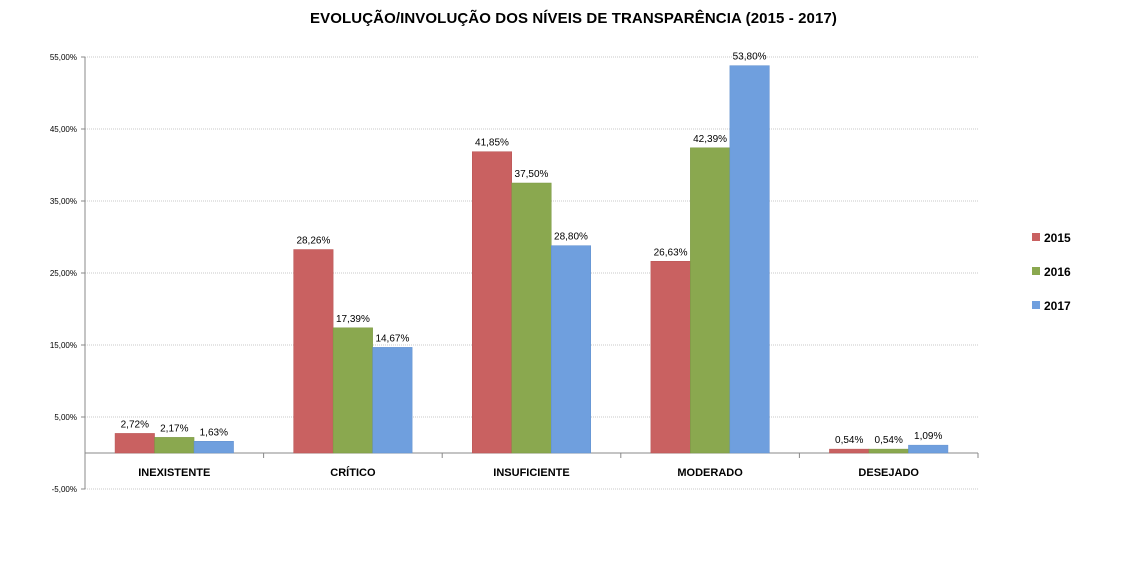  I want to click on category-label: INEXISTENTE, so click(174, 473).